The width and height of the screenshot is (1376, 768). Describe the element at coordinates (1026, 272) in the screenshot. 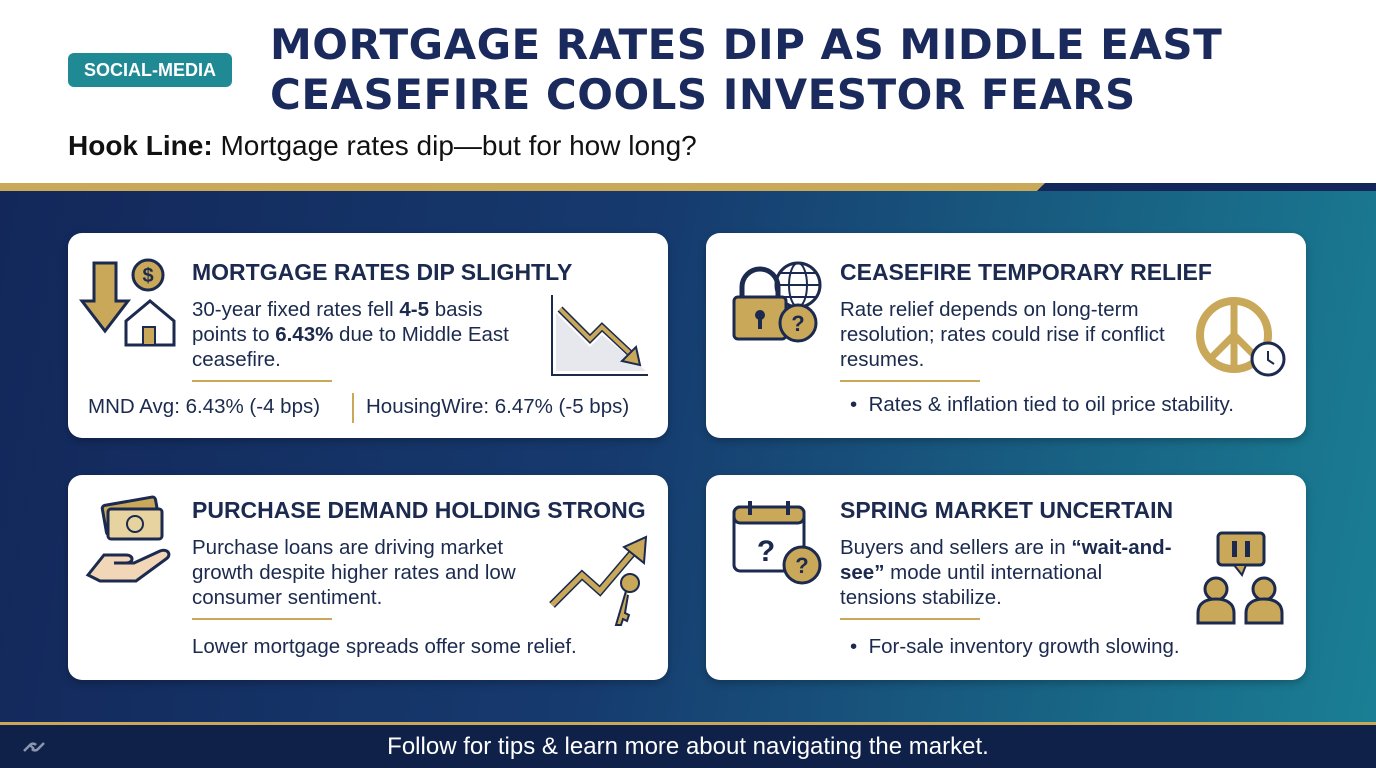

I see `card-title: CEASEFIRE TEMPORARY RELIEF` at that location.